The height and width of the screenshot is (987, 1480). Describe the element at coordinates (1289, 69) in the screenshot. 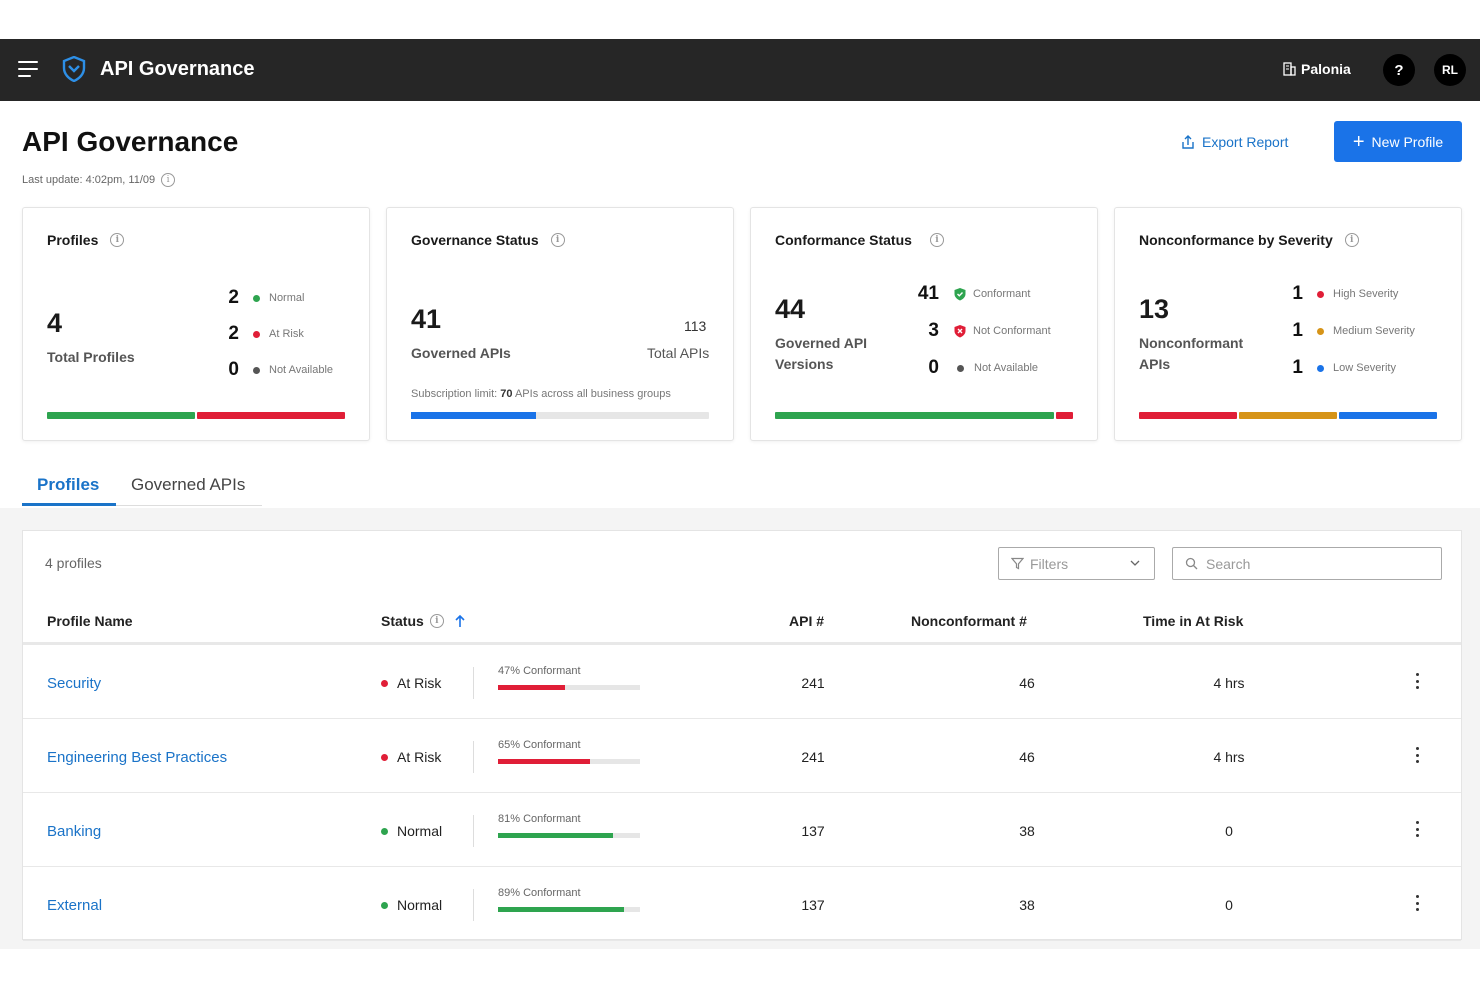

I see `building-icon` at that location.